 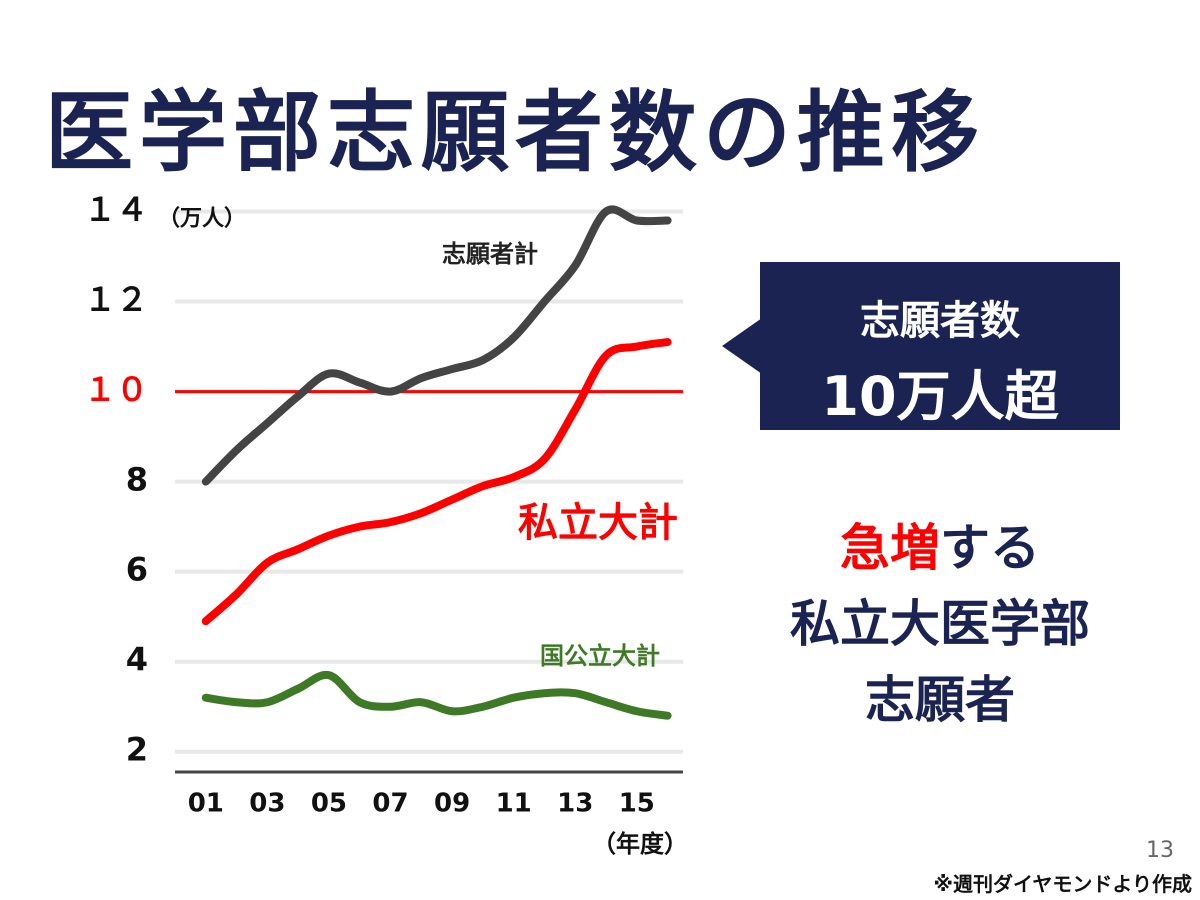 I want to click on x-tick-label: 01, so click(x=206, y=804).